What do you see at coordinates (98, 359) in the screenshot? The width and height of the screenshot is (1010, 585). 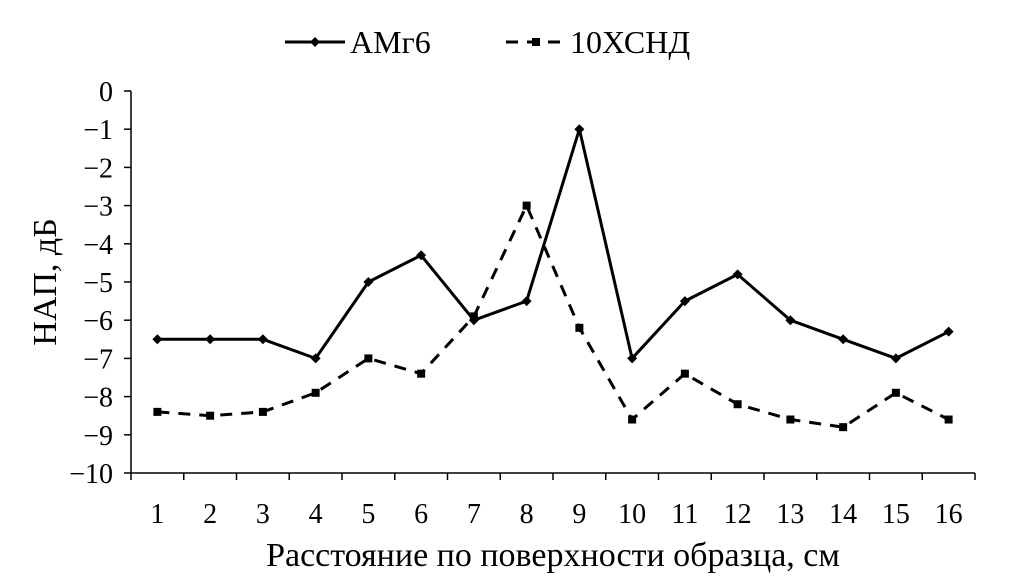 I see `y-tick-label: −7` at bounding box center [98, 359].